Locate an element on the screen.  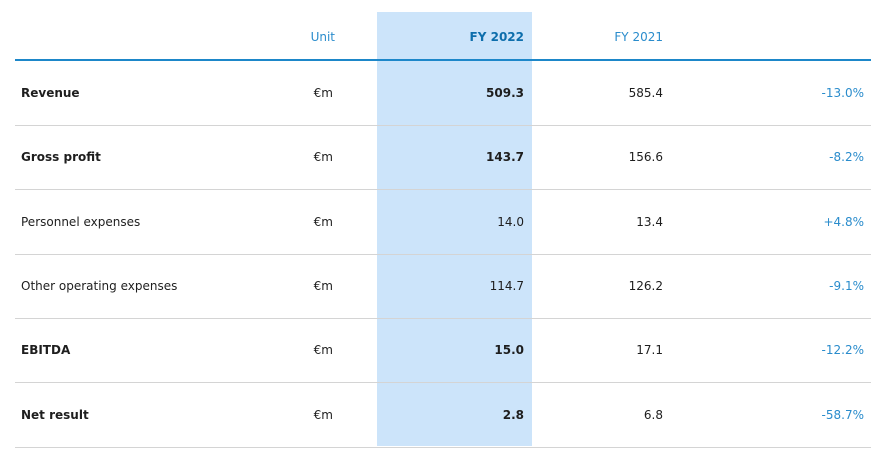
header-rule is located at coordinates (443, 60).